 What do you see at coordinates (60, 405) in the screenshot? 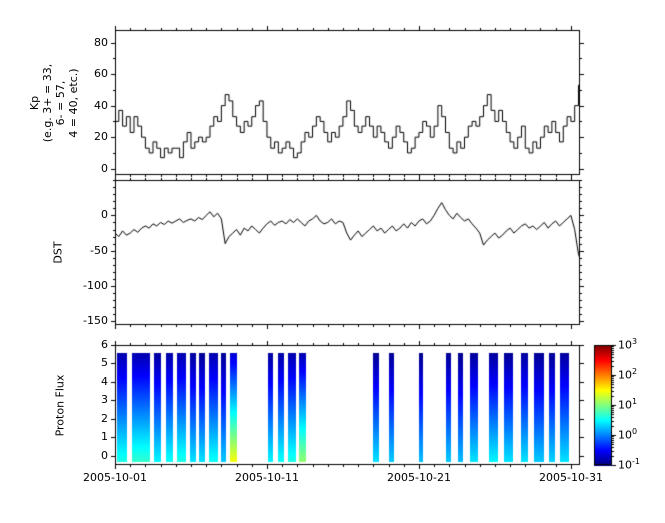
I see `proton-flux-axis-label: Proton Flux` at bounding box center [60, 405].